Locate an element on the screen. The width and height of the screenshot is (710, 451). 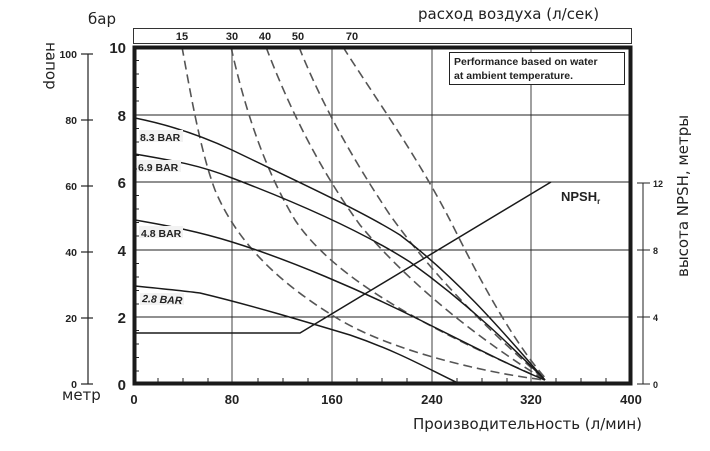
bar-tick-8: 8 is located at coordinates (122, 116).